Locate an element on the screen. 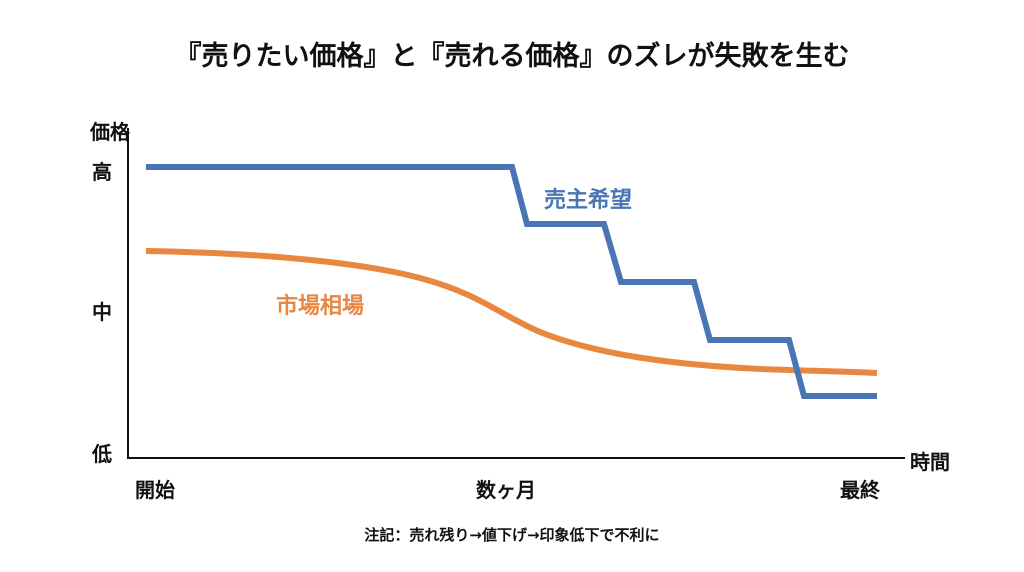 The width and height of the screenshot is (1024, 572). seller-series-label: 売主希望 is located at coordinates (588, 200).